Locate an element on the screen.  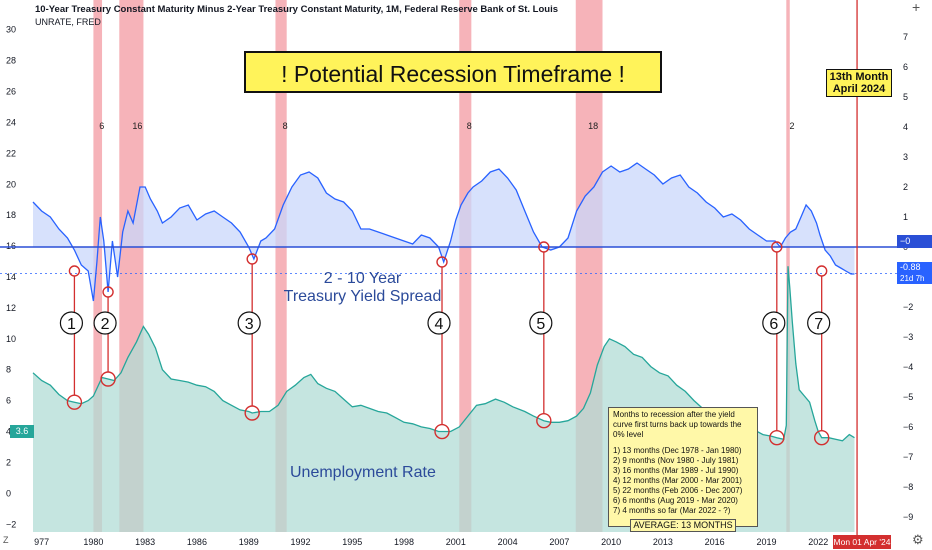
marker-number: 4 is located at coordinates (439, 324).